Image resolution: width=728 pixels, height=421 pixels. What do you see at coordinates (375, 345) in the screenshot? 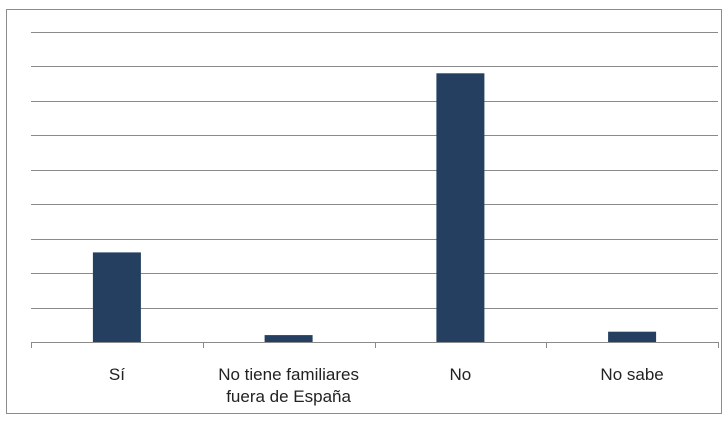
I see `x-axis` at bounding box center [375, 345].